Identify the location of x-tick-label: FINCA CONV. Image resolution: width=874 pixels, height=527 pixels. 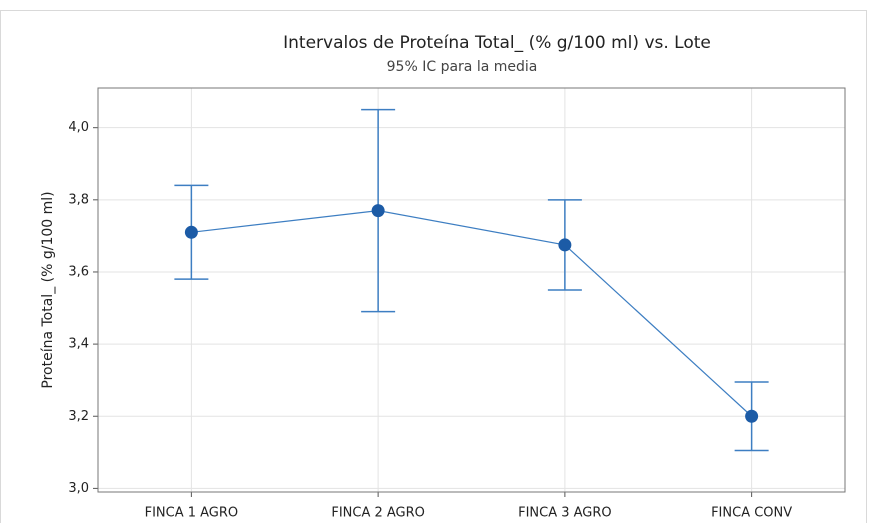
(751, 513).